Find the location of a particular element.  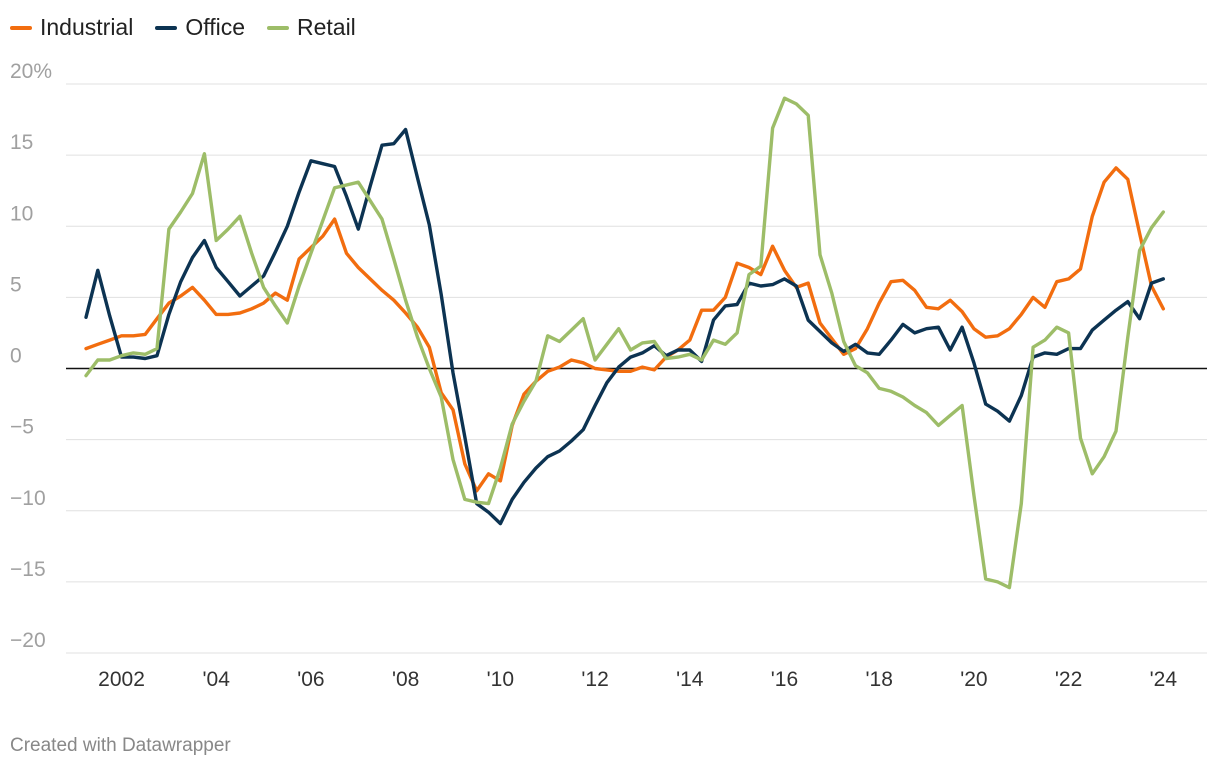

legend-swatch-industrial is located at coordinates (21, 27).